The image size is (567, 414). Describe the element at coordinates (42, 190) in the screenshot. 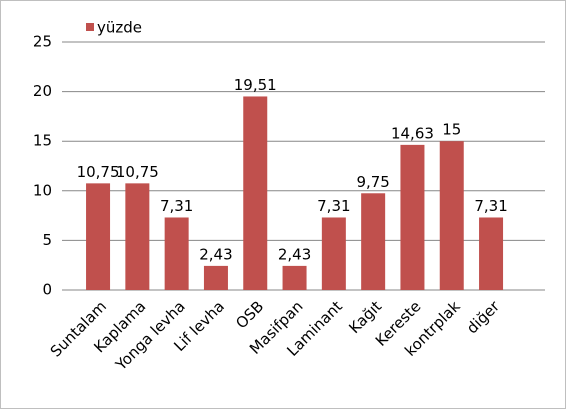

I see `y-tick-label: 10` at that location.